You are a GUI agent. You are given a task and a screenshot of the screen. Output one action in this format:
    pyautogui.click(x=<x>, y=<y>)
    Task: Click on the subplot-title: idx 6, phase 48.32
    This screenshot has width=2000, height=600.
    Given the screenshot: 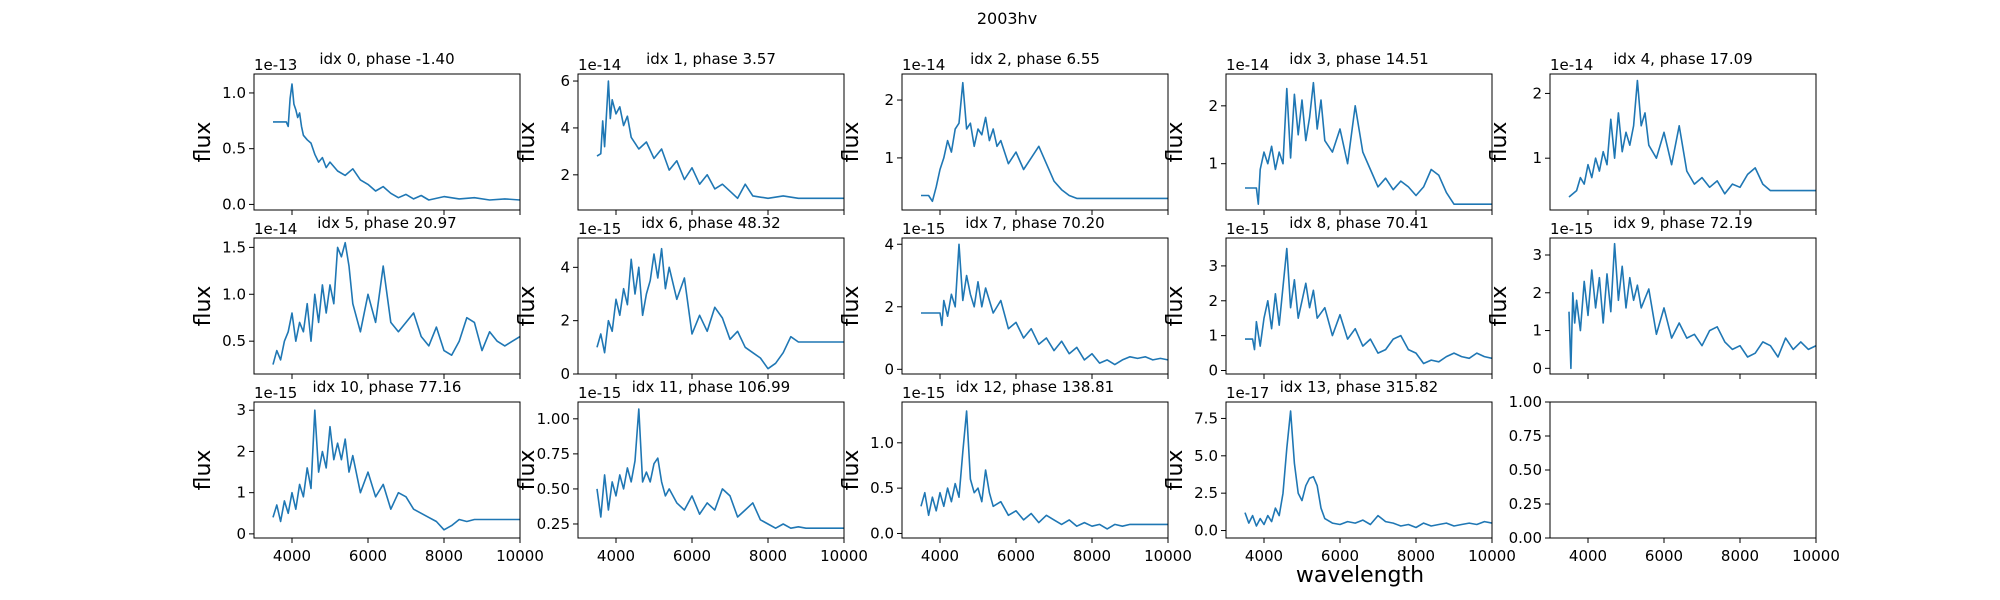 What is the action you would take?
    pyautogui.click(x=710, y=223)
    